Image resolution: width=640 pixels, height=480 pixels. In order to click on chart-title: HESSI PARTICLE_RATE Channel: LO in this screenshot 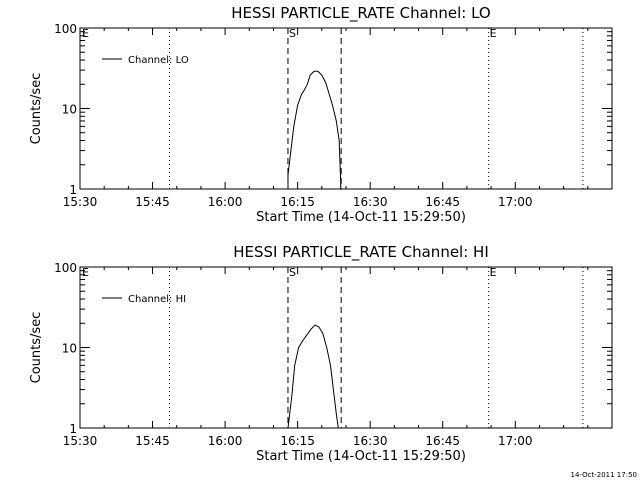, I will do `click(360, 13)`.